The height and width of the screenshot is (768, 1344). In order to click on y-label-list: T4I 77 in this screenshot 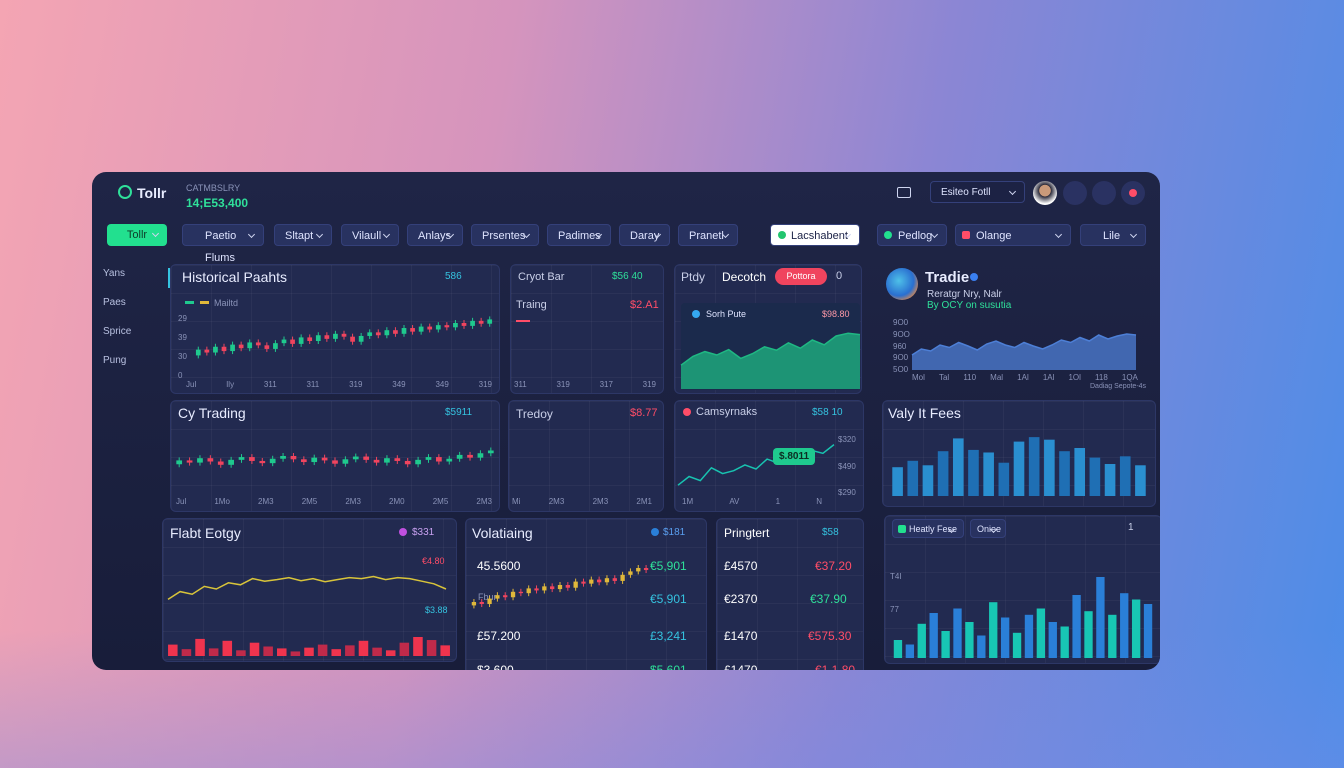, I will do `click(896, 593)`.